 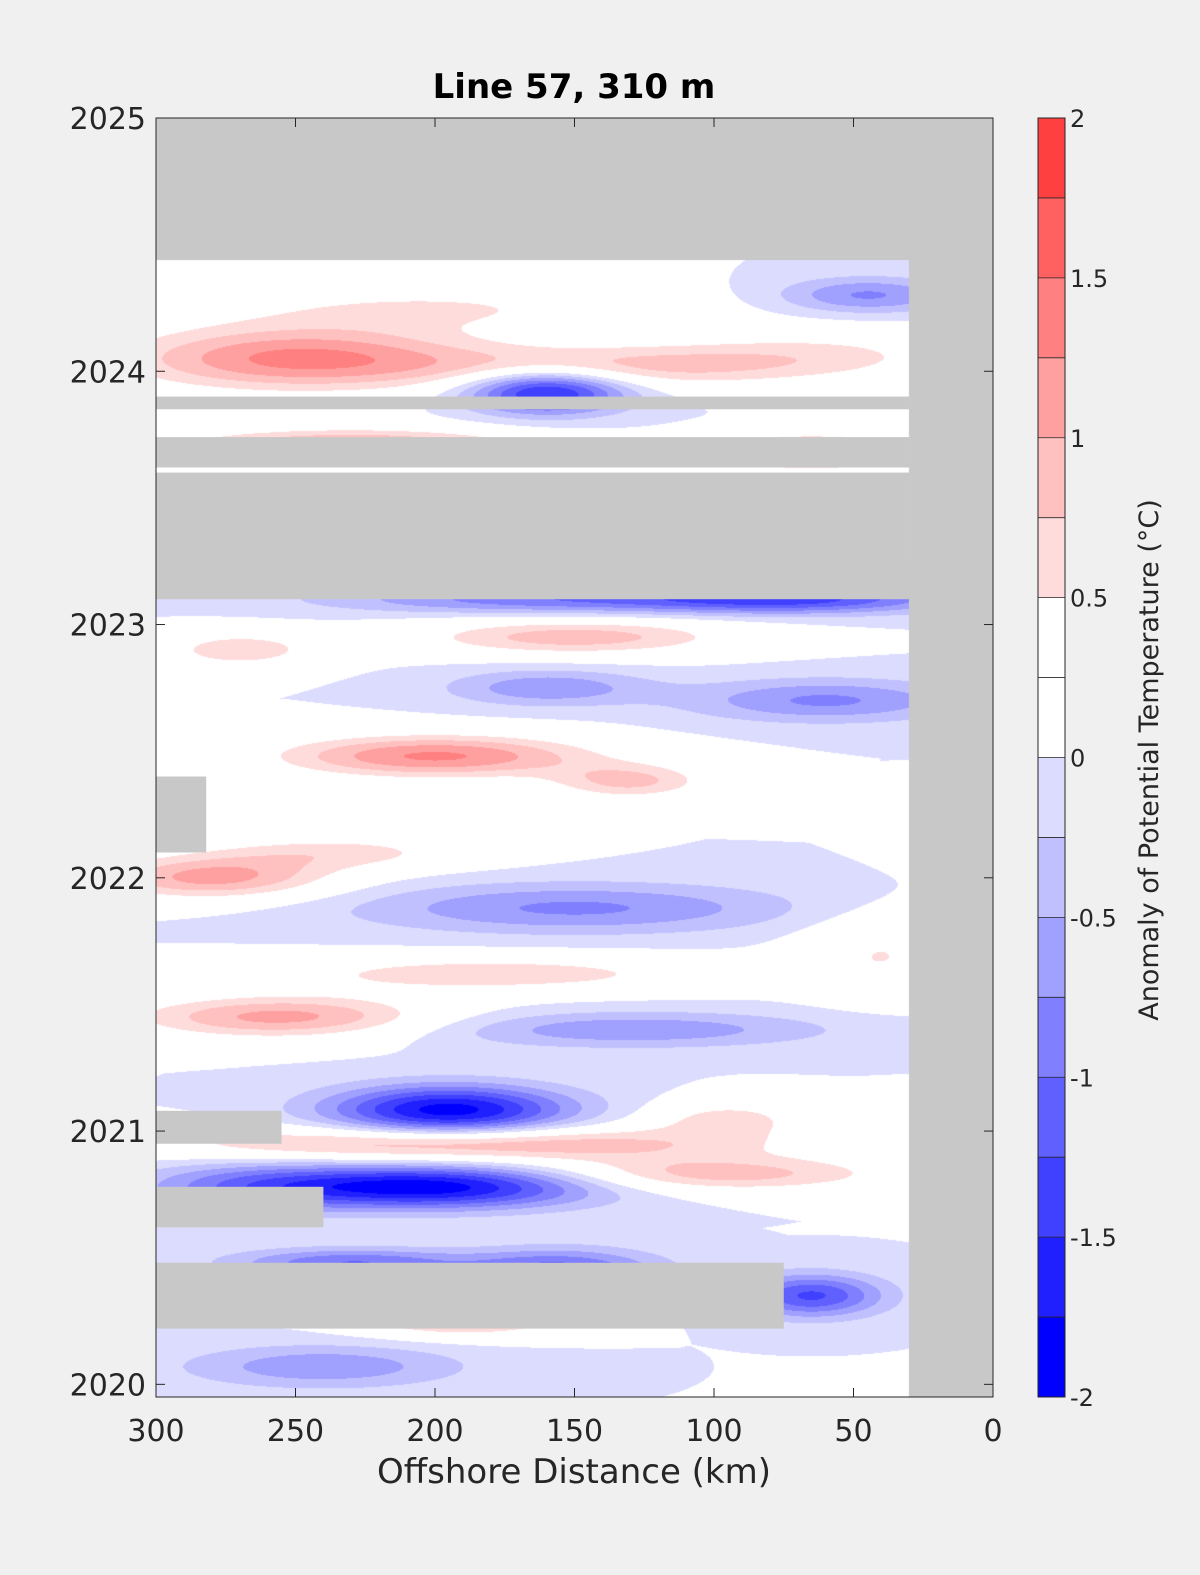 What do you see at coordinates (1077, 439) in the screenshot?
I see `colorbar-tick-label: 1` at bounding box center [1077, 439].